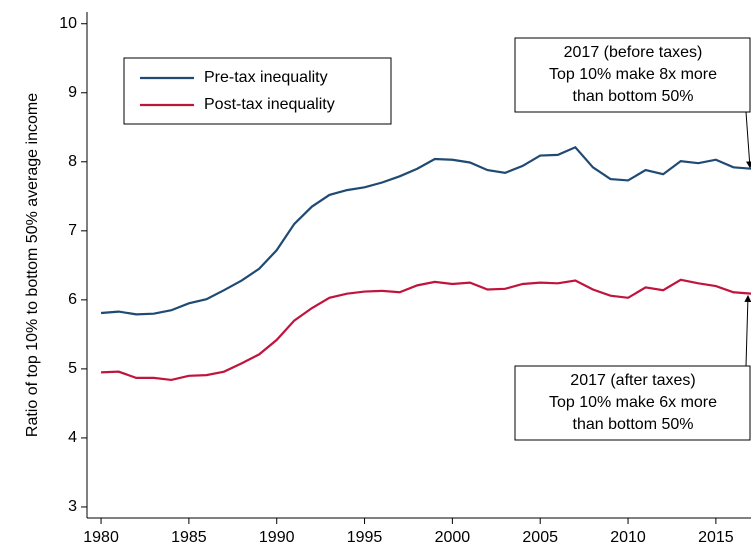  What do you see at coordinates (716, 537) in the screenshot?
I see `x-tick-label: 2015` at bounding box center [716, 537].